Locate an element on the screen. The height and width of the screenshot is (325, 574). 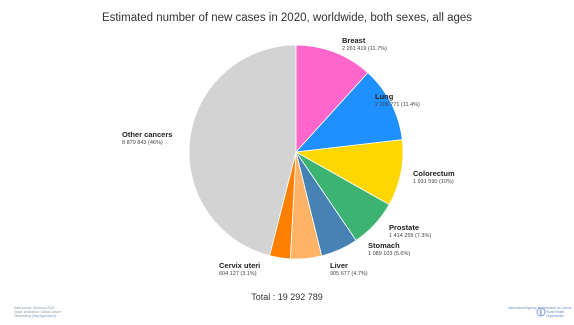
slice-label-colorectum: Colorectum 1 931 590 (10%) is located at coordinates (434, 177).